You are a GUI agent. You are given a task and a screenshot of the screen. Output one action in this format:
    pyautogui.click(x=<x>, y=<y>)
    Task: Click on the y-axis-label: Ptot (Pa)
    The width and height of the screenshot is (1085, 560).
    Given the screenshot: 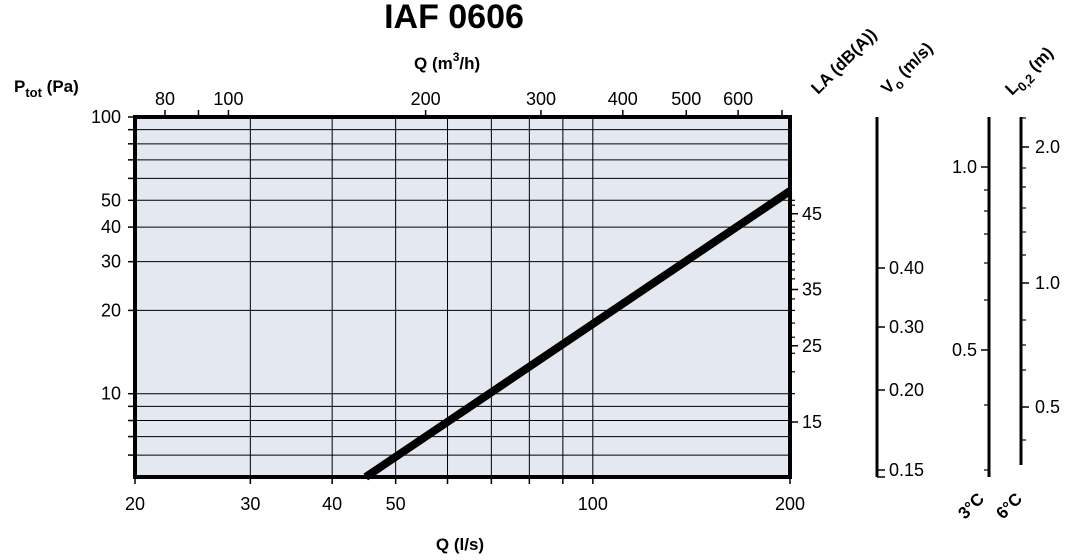 What is the action you would take?
    pyautogui.click(x=46, y=88)
    